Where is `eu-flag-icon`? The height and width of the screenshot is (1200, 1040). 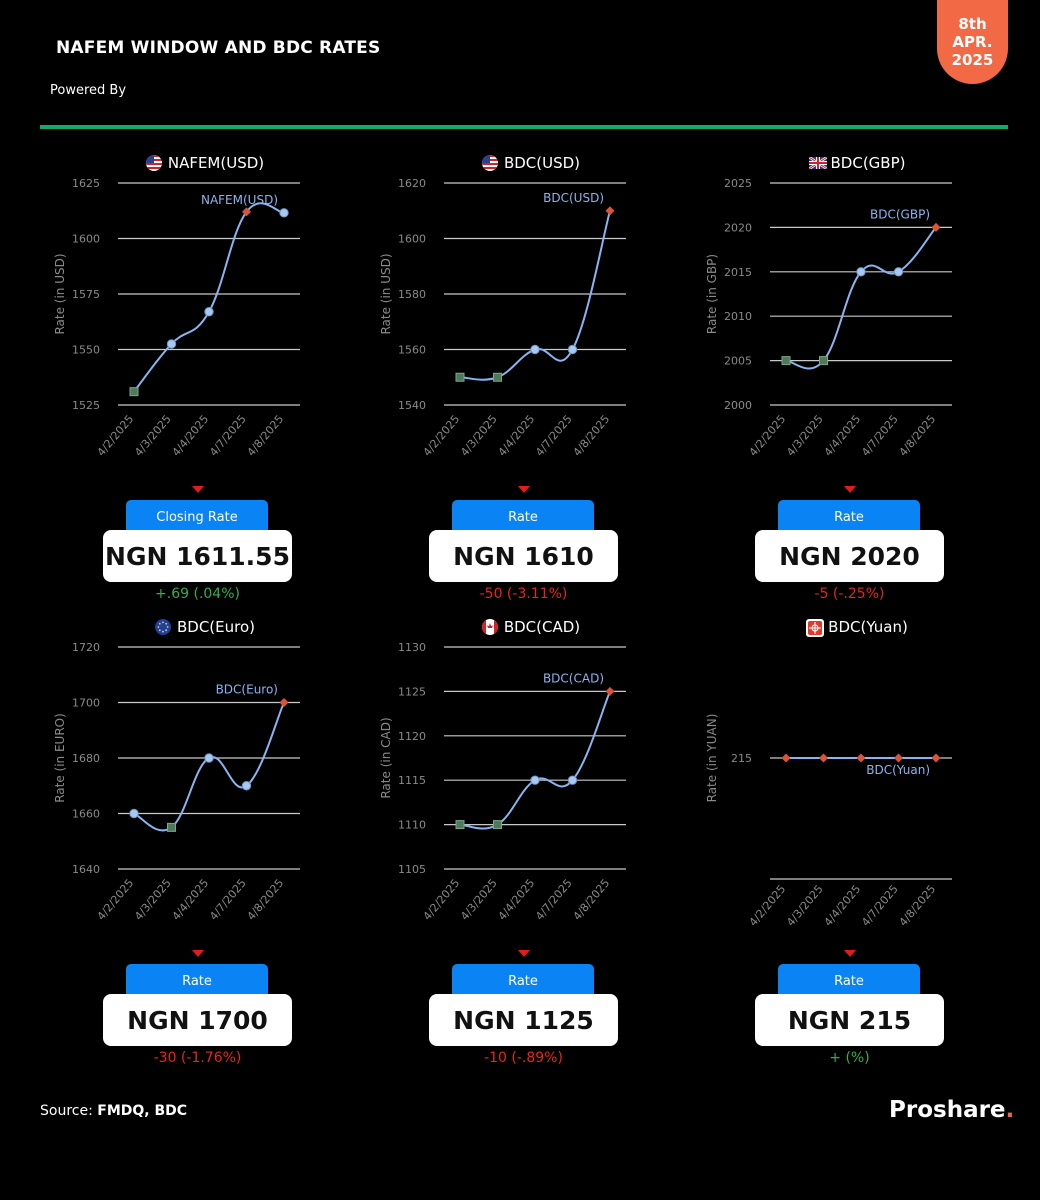 eu-flag-icon is located at coordinates (162, 627).